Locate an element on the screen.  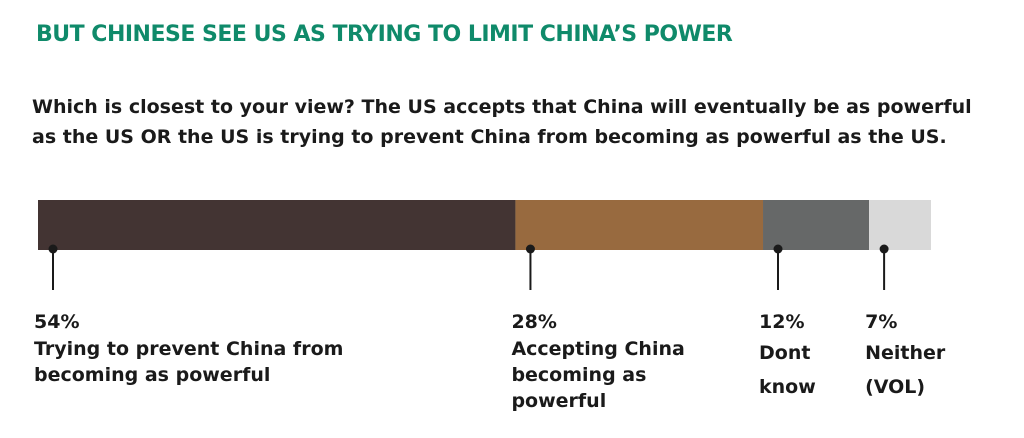
value-label-dont-know: 12% is located at coordinates (782, 322).